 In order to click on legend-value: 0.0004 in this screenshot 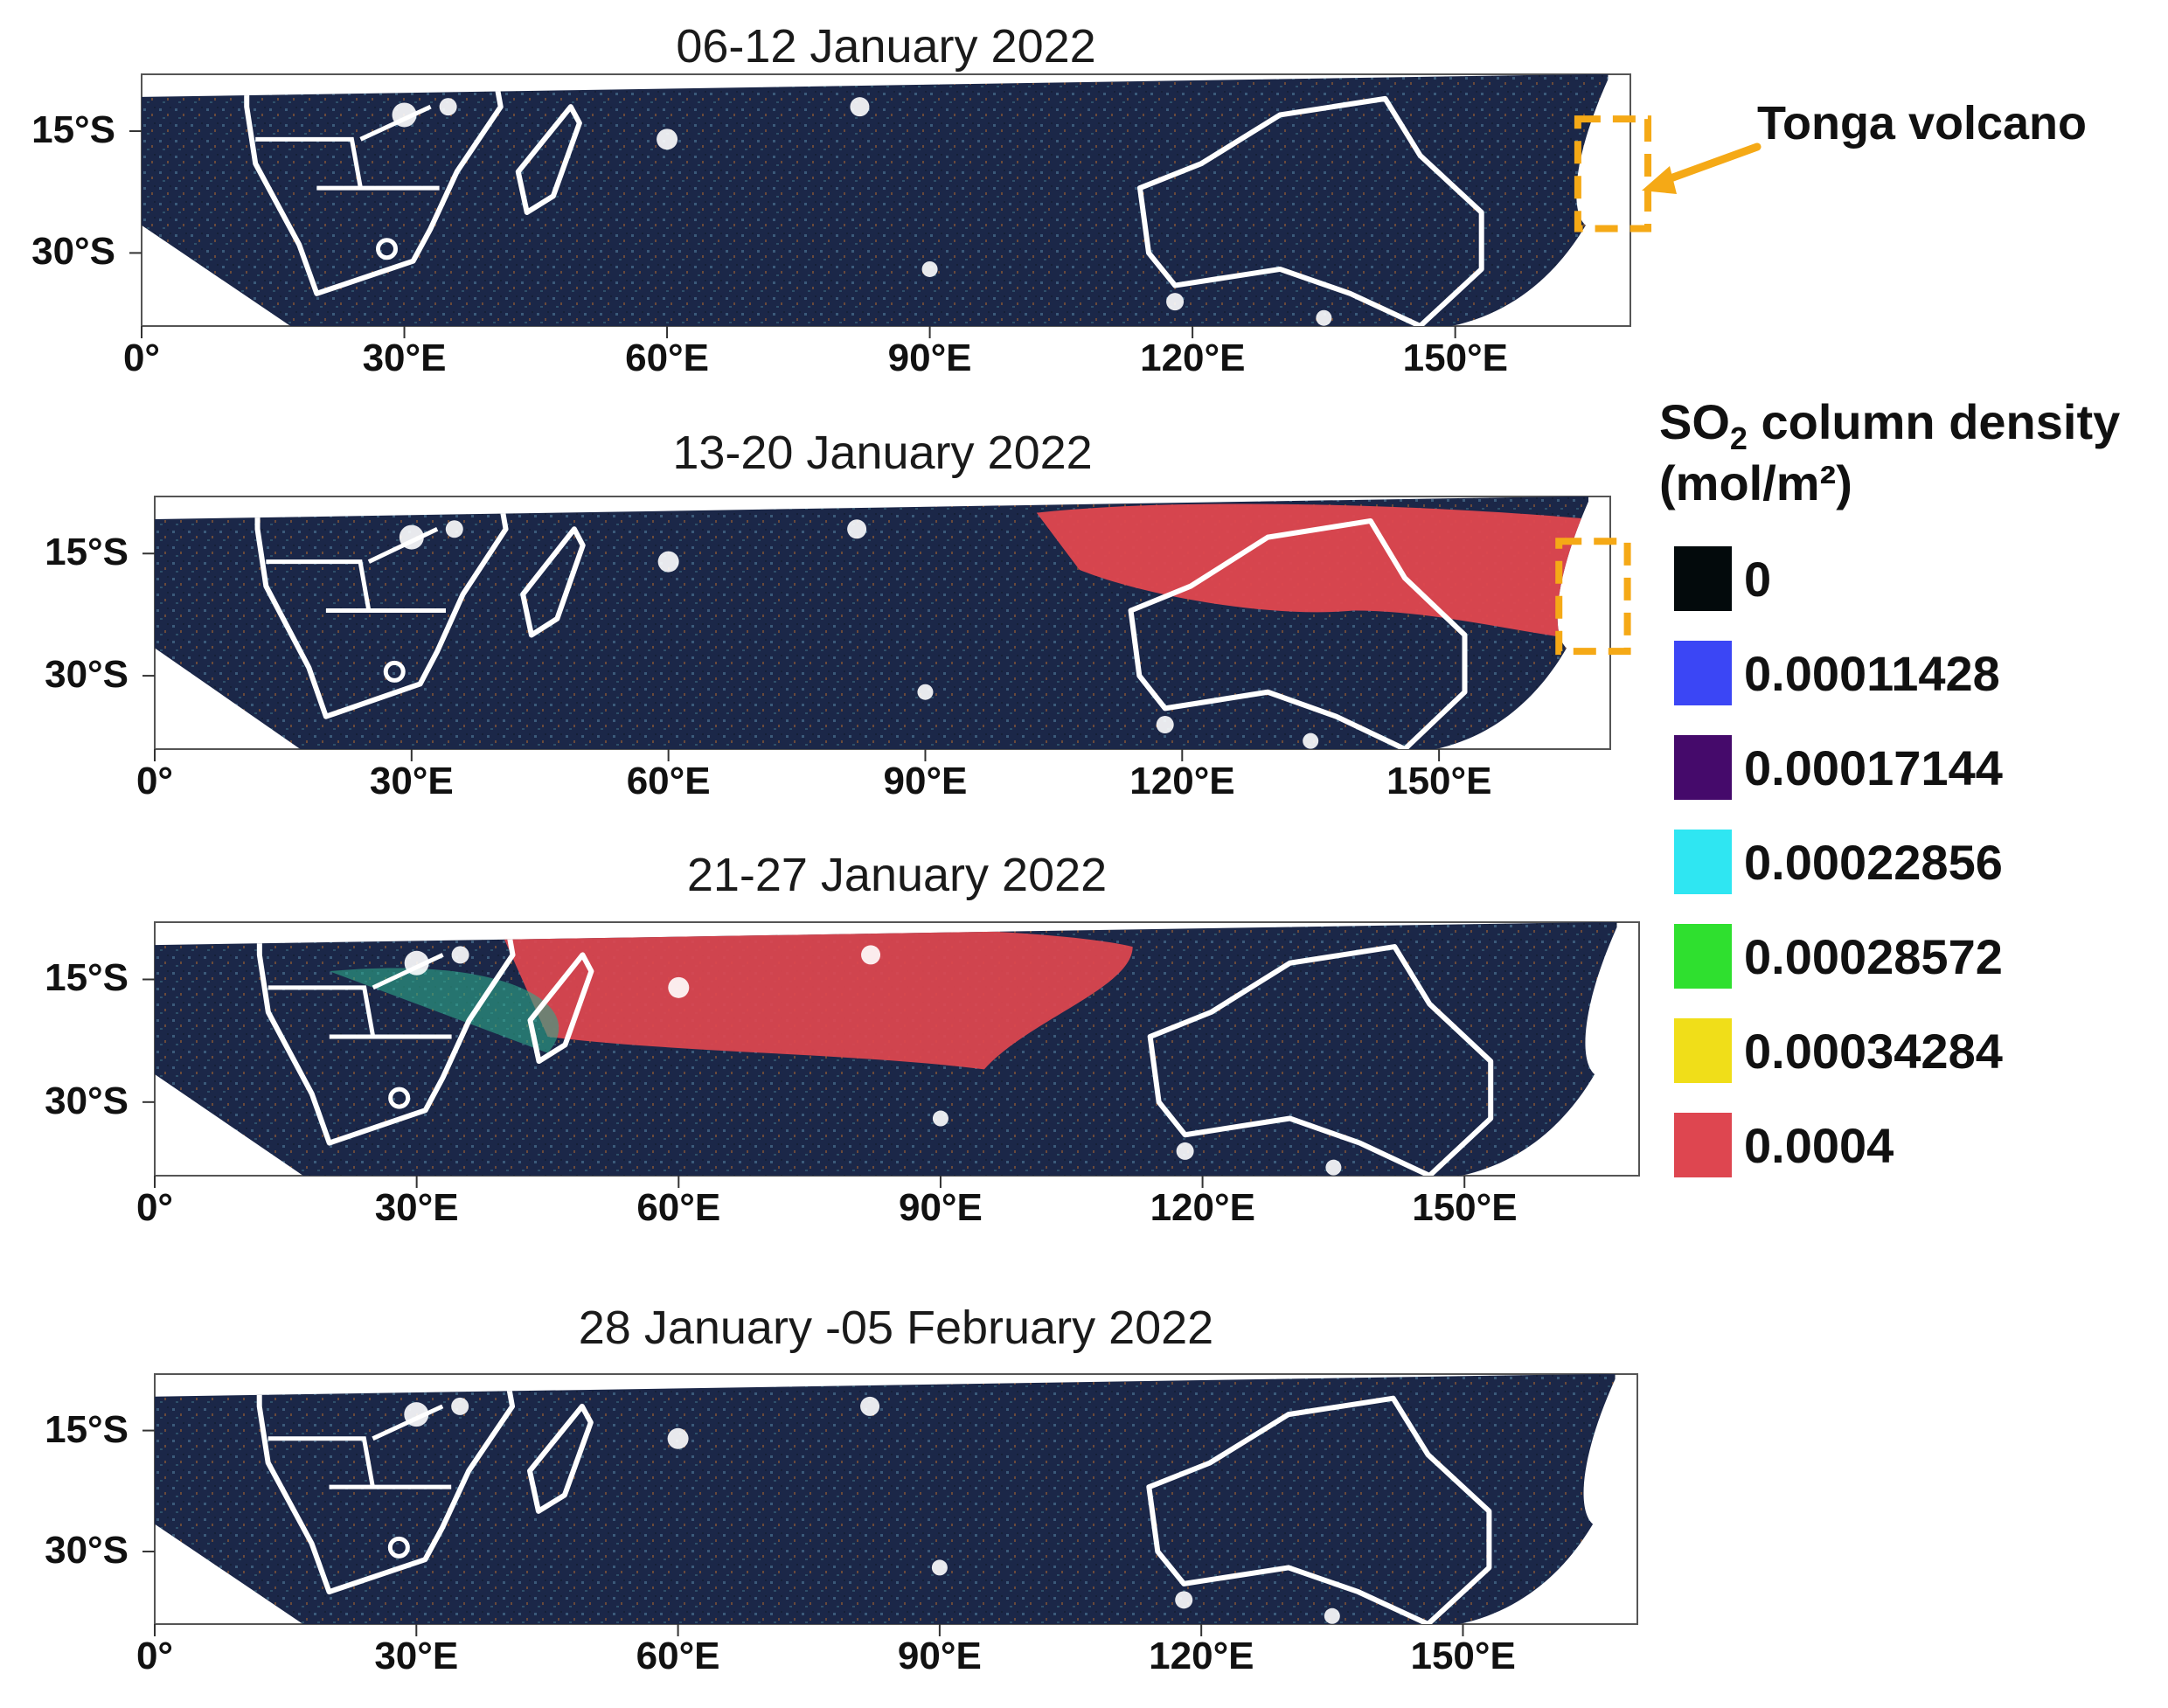, I will do `click(1819, 1145)`.